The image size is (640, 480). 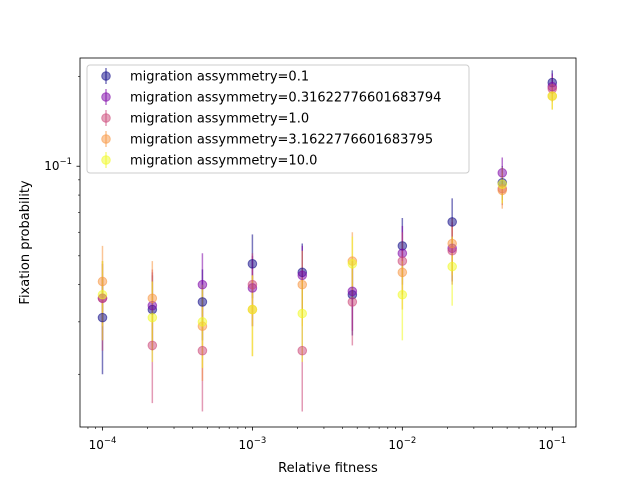 What do you see at coordinates (223, 161) in the screenshot?
I see `legend-label: migration assymmetry=10.0` at bounding box center [223, 161].